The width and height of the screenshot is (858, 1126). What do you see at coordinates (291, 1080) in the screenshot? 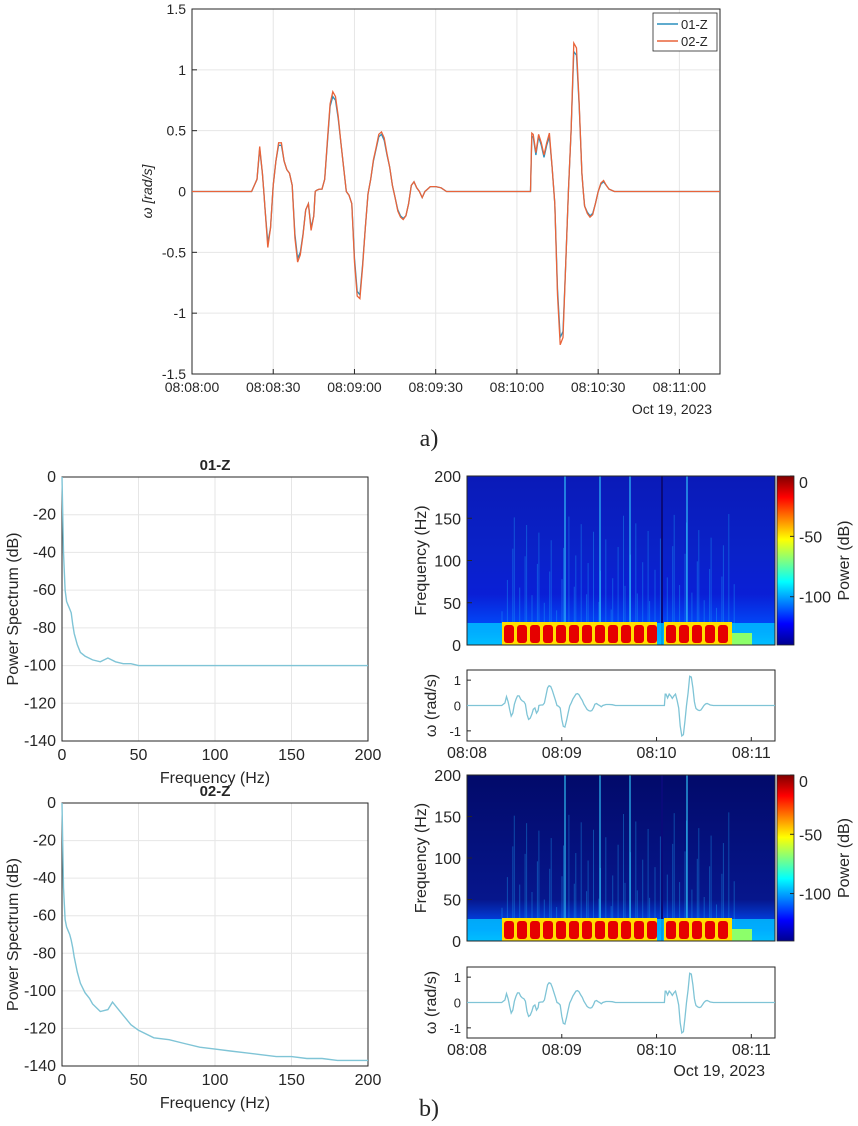
I see `x-tick-label: 150` at bounding box center [291, 1080].